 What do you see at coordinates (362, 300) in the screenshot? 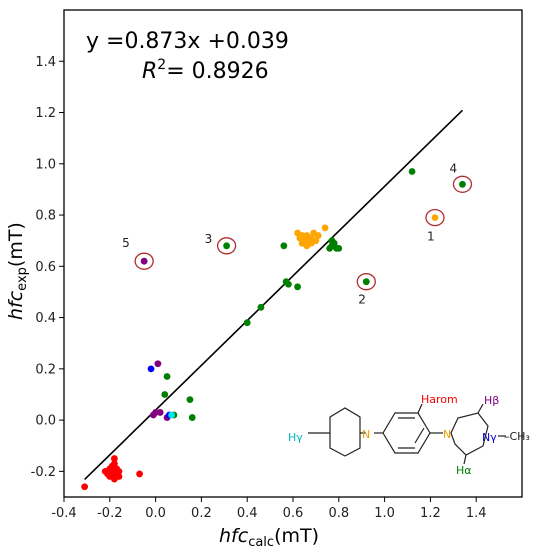
I see `point-annotation-label: 2` at bounding box center [362, 300].